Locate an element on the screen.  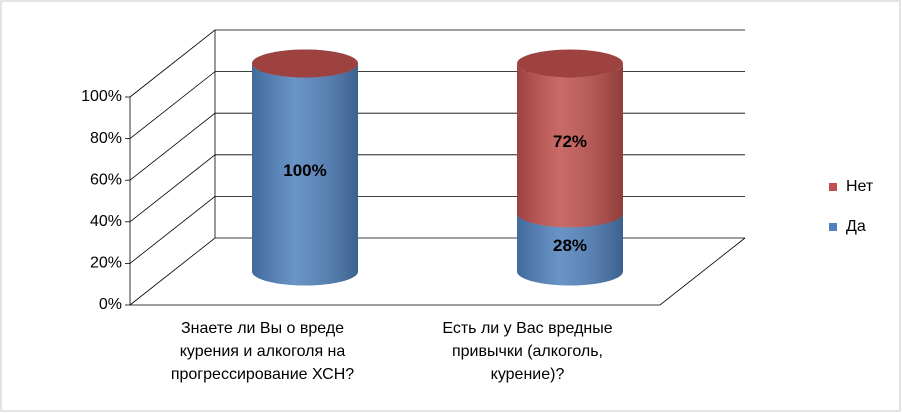
value-label: 72% is located at coordinates (570, 141).